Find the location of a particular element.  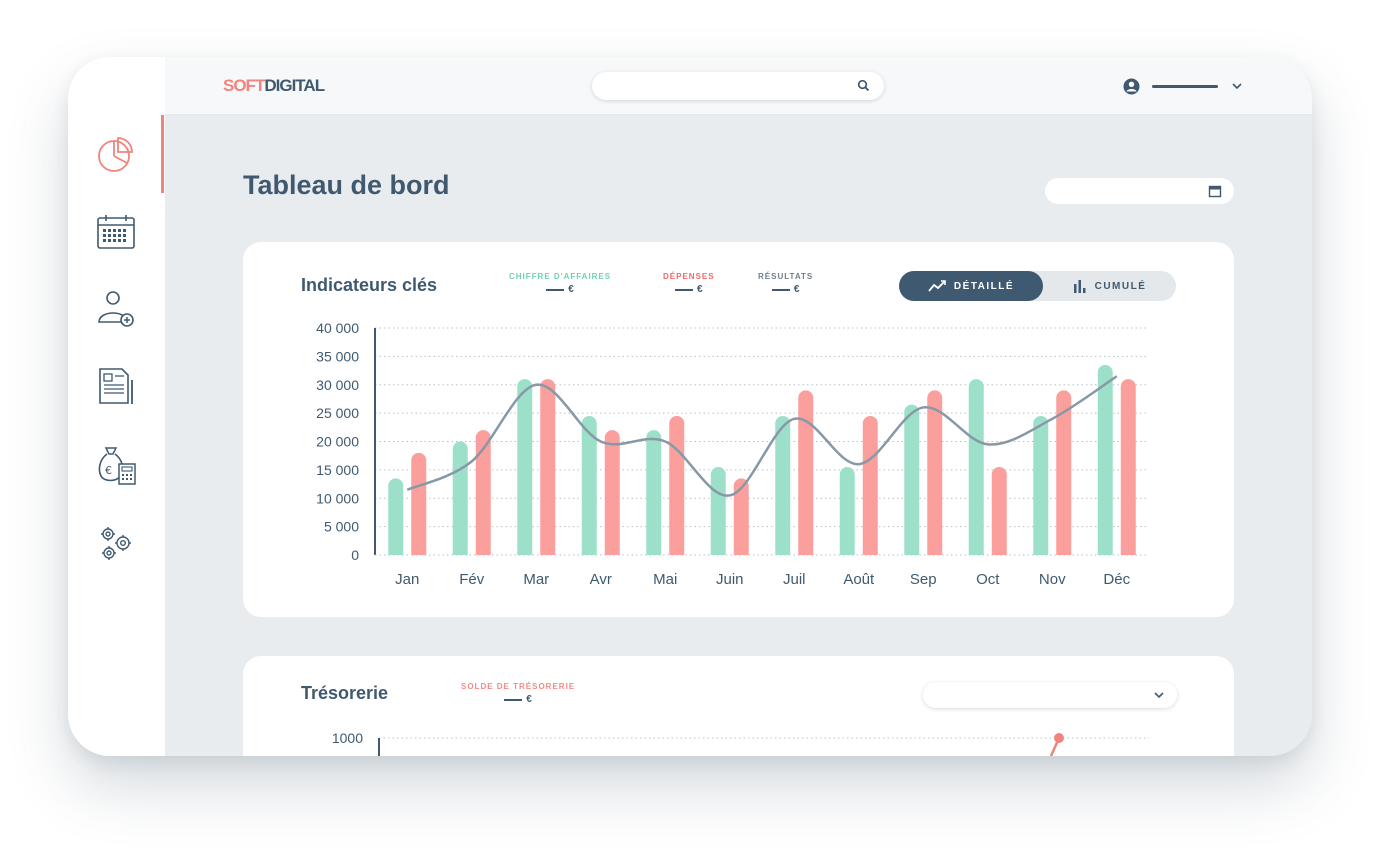

sidebar-item-finance: € is located at coordinates (116, 465).